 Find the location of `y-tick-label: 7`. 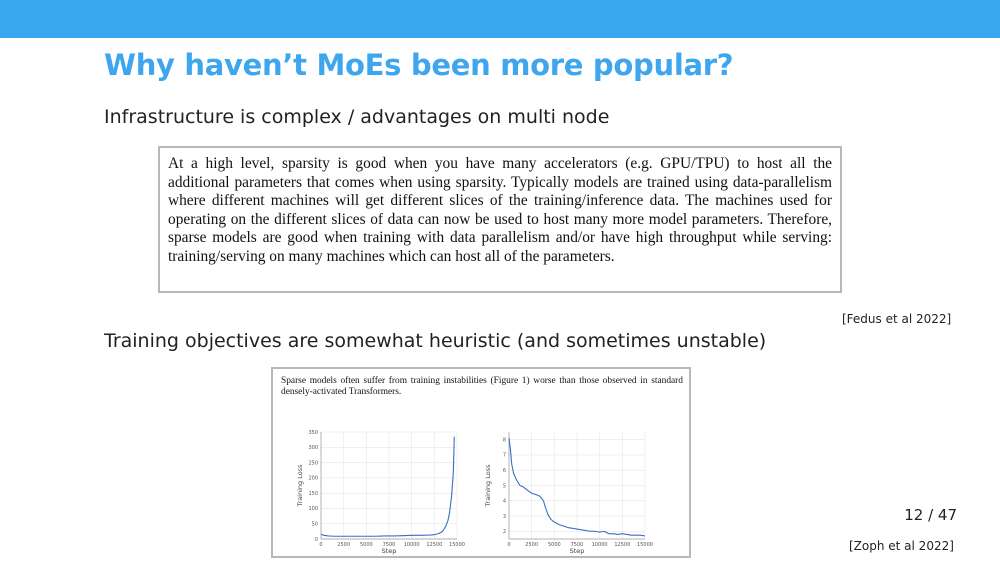

y-tick-label: 7 is located at coordinates (504, 456).